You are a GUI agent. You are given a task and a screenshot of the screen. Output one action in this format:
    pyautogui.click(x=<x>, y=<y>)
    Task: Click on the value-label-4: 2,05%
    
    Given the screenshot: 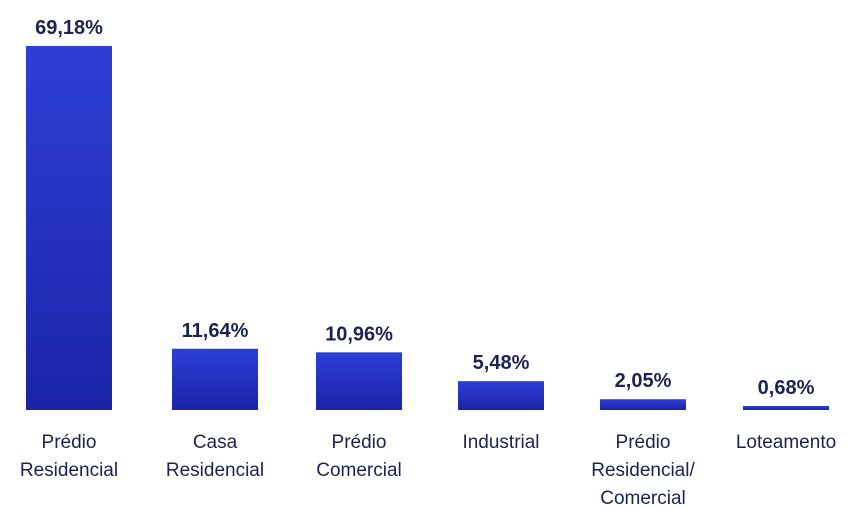 What is the action you would take?
    pyautogui.click(x=643, y=381)
    